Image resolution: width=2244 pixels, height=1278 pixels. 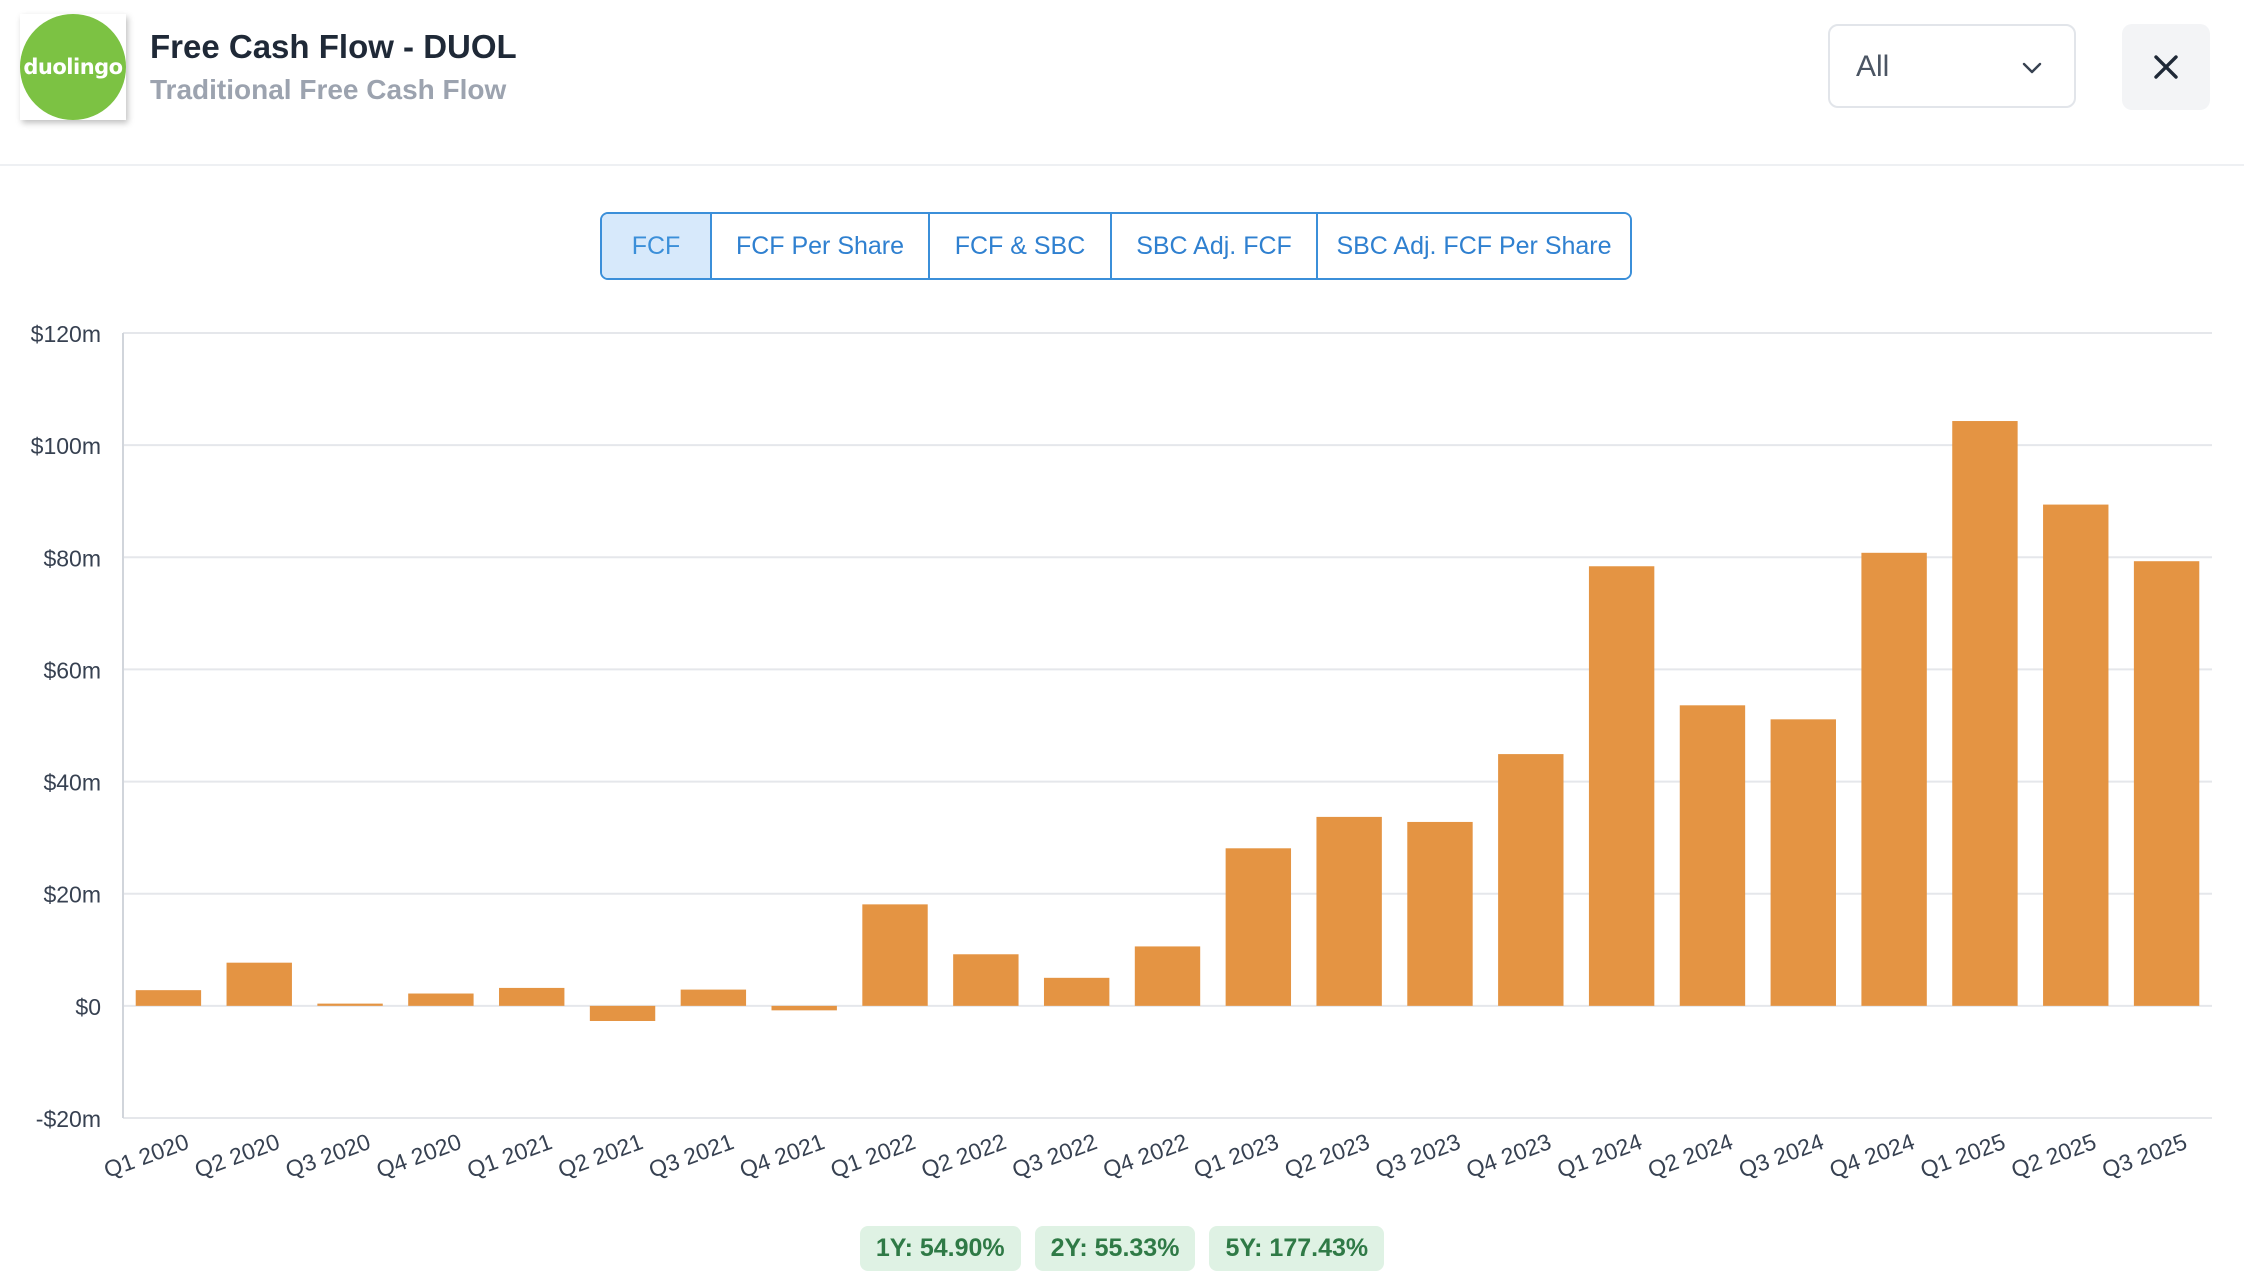 I want to click on company-logo: duolingo, so click(x=73, y=67).